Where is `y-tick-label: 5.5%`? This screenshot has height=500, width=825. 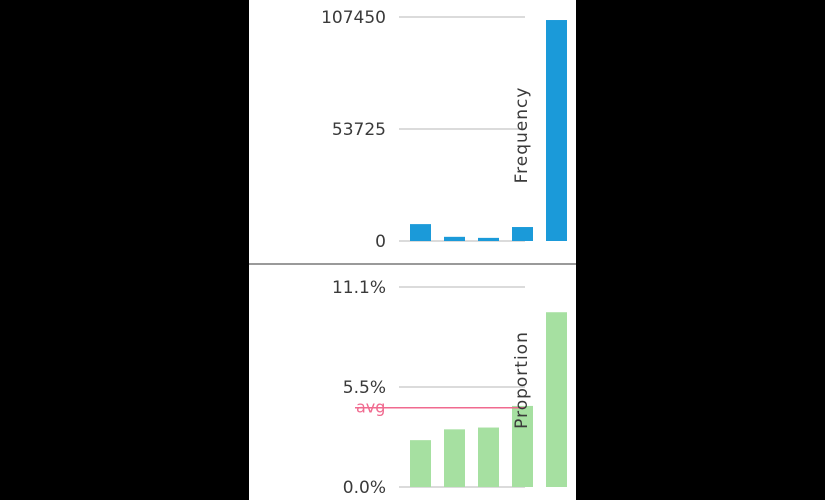 y-tick-label: 5.5% is located at coordinates (364, 388).